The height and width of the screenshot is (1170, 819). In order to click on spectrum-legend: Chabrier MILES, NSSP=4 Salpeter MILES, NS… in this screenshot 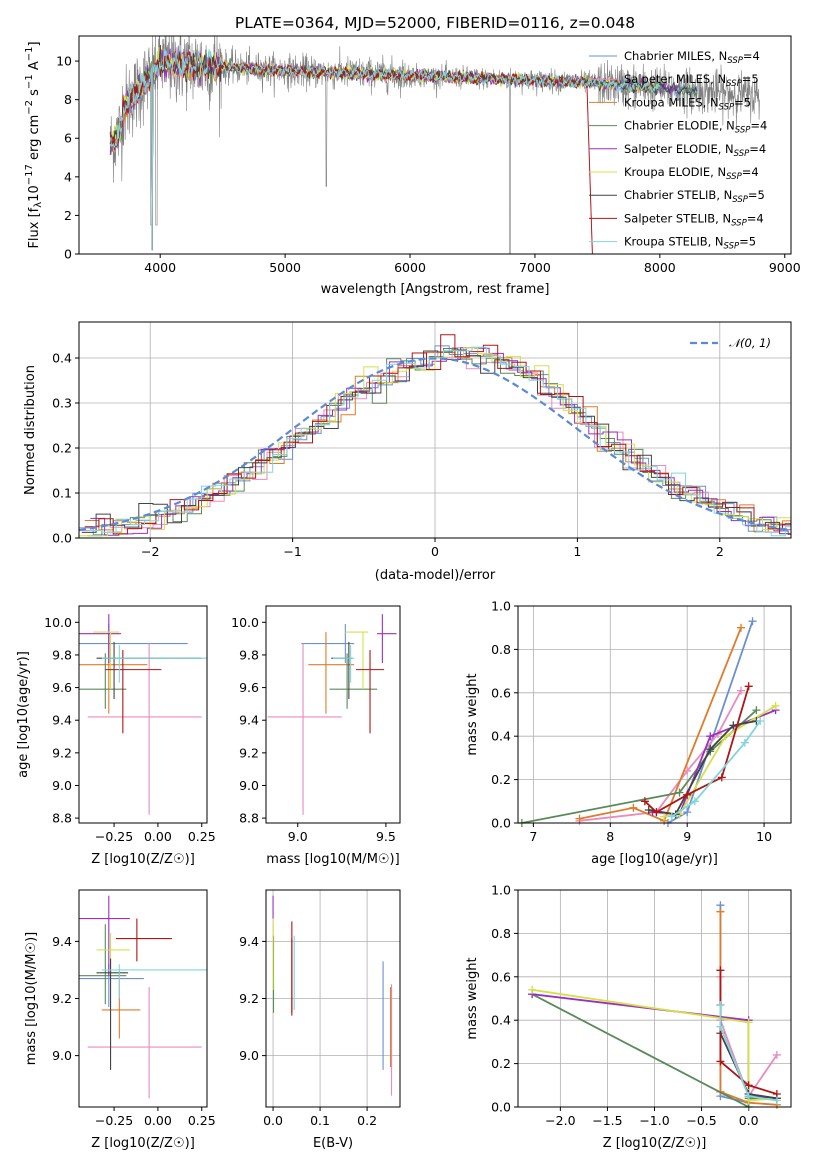, I will do `click(678, 150)`.